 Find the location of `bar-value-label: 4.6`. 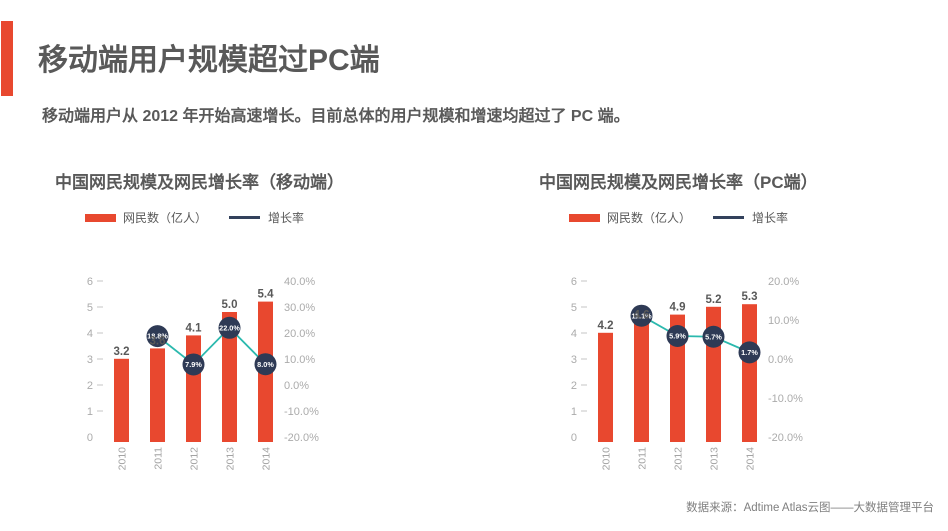

bar-value-label: 4.6 is located at coordinates (642, 315).